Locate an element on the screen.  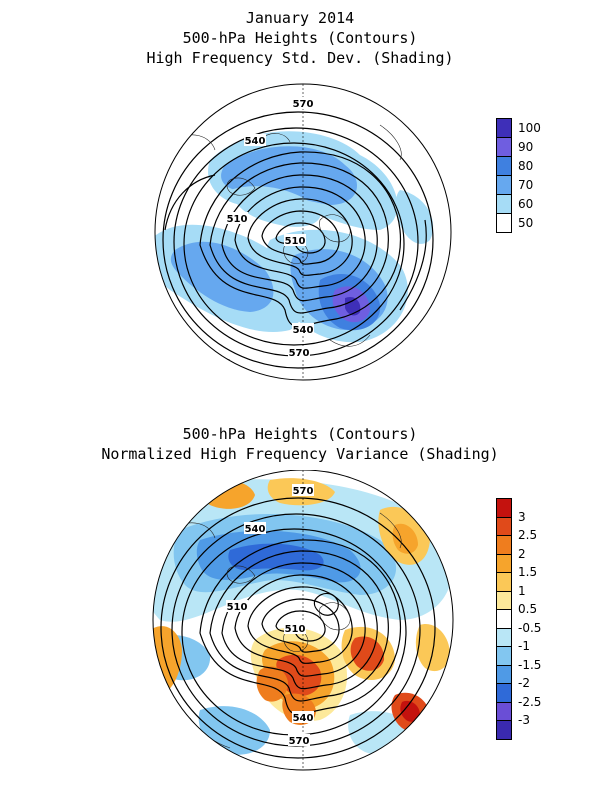
top-contour-label-570-bottom-edge: 570 is located at coordinates (299, 353).